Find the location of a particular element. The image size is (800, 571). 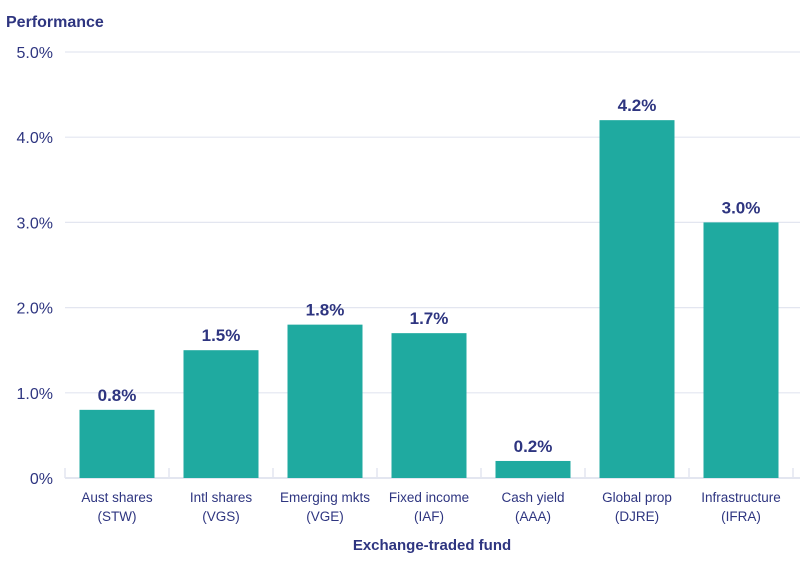

y-tick-label: 4.0% is located at coordinates (35, 138).